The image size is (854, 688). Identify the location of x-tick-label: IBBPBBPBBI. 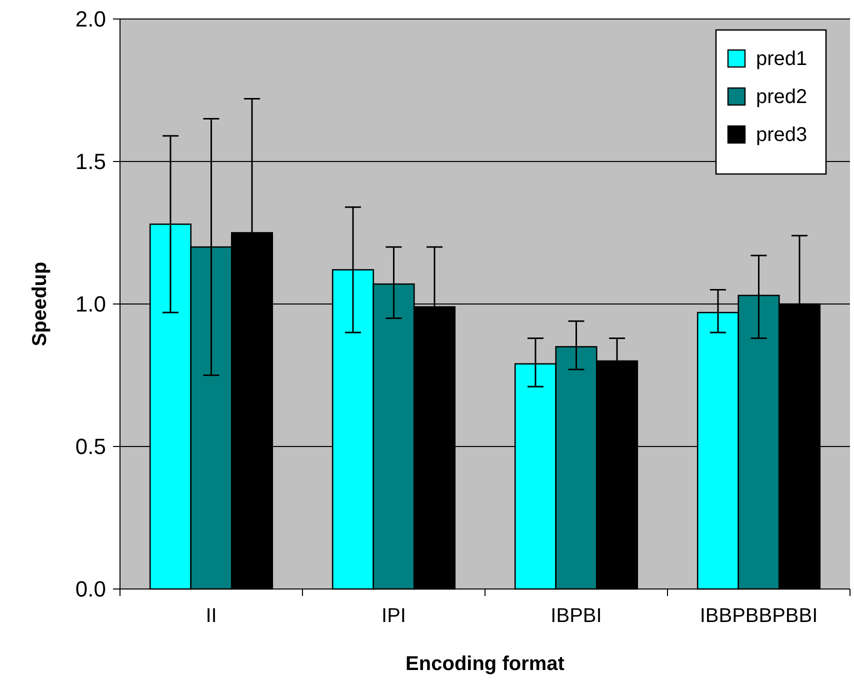
(759, 616).